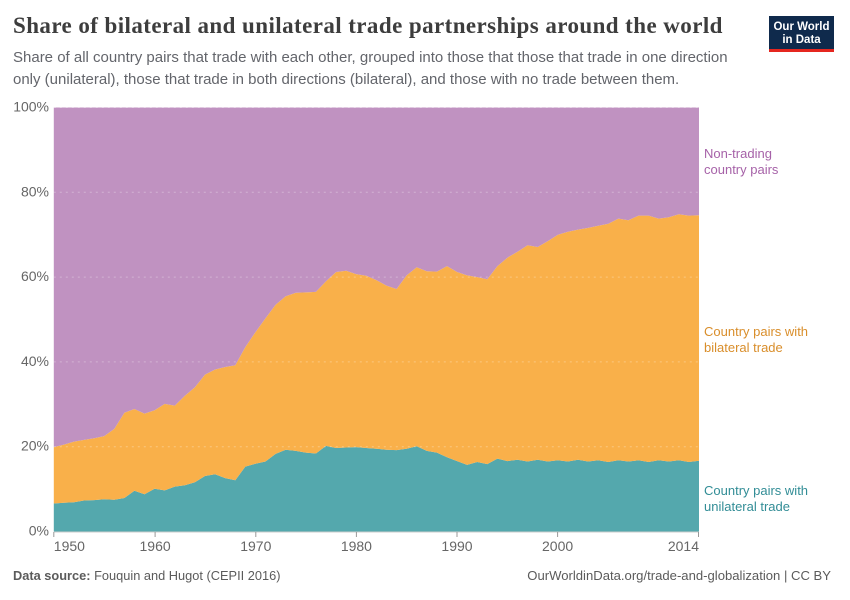 The image size is (850, 600). What do you see at coordinates (356, 546) in the screenshot?
I see `svg-text: 1980` at bounding box center [356, 546].